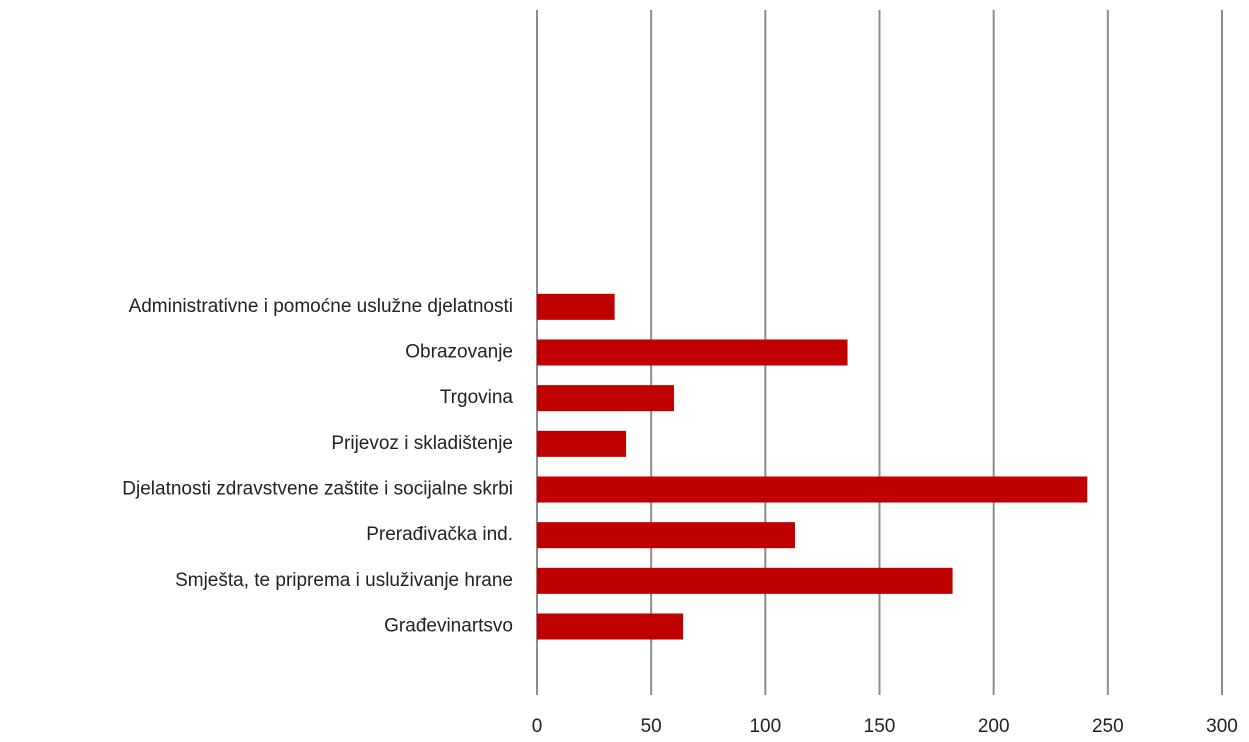 This screenshot has height=742, width=1249. Describe the element at coordinates (459, 352) in the screenshot. I see `y-tick-label: Obrazovanje` at that location.